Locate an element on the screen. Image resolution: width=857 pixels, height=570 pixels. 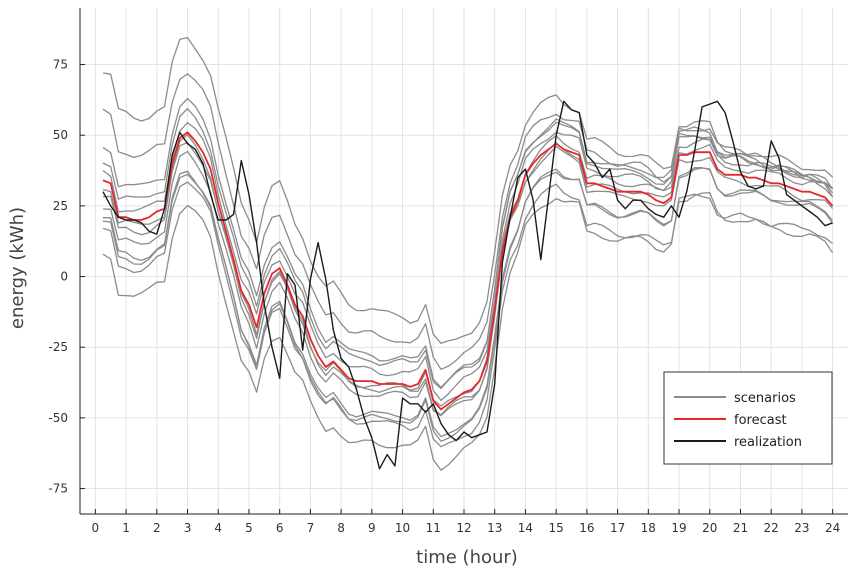
x-tick-label: 12 is located at coordinates (463, 528).